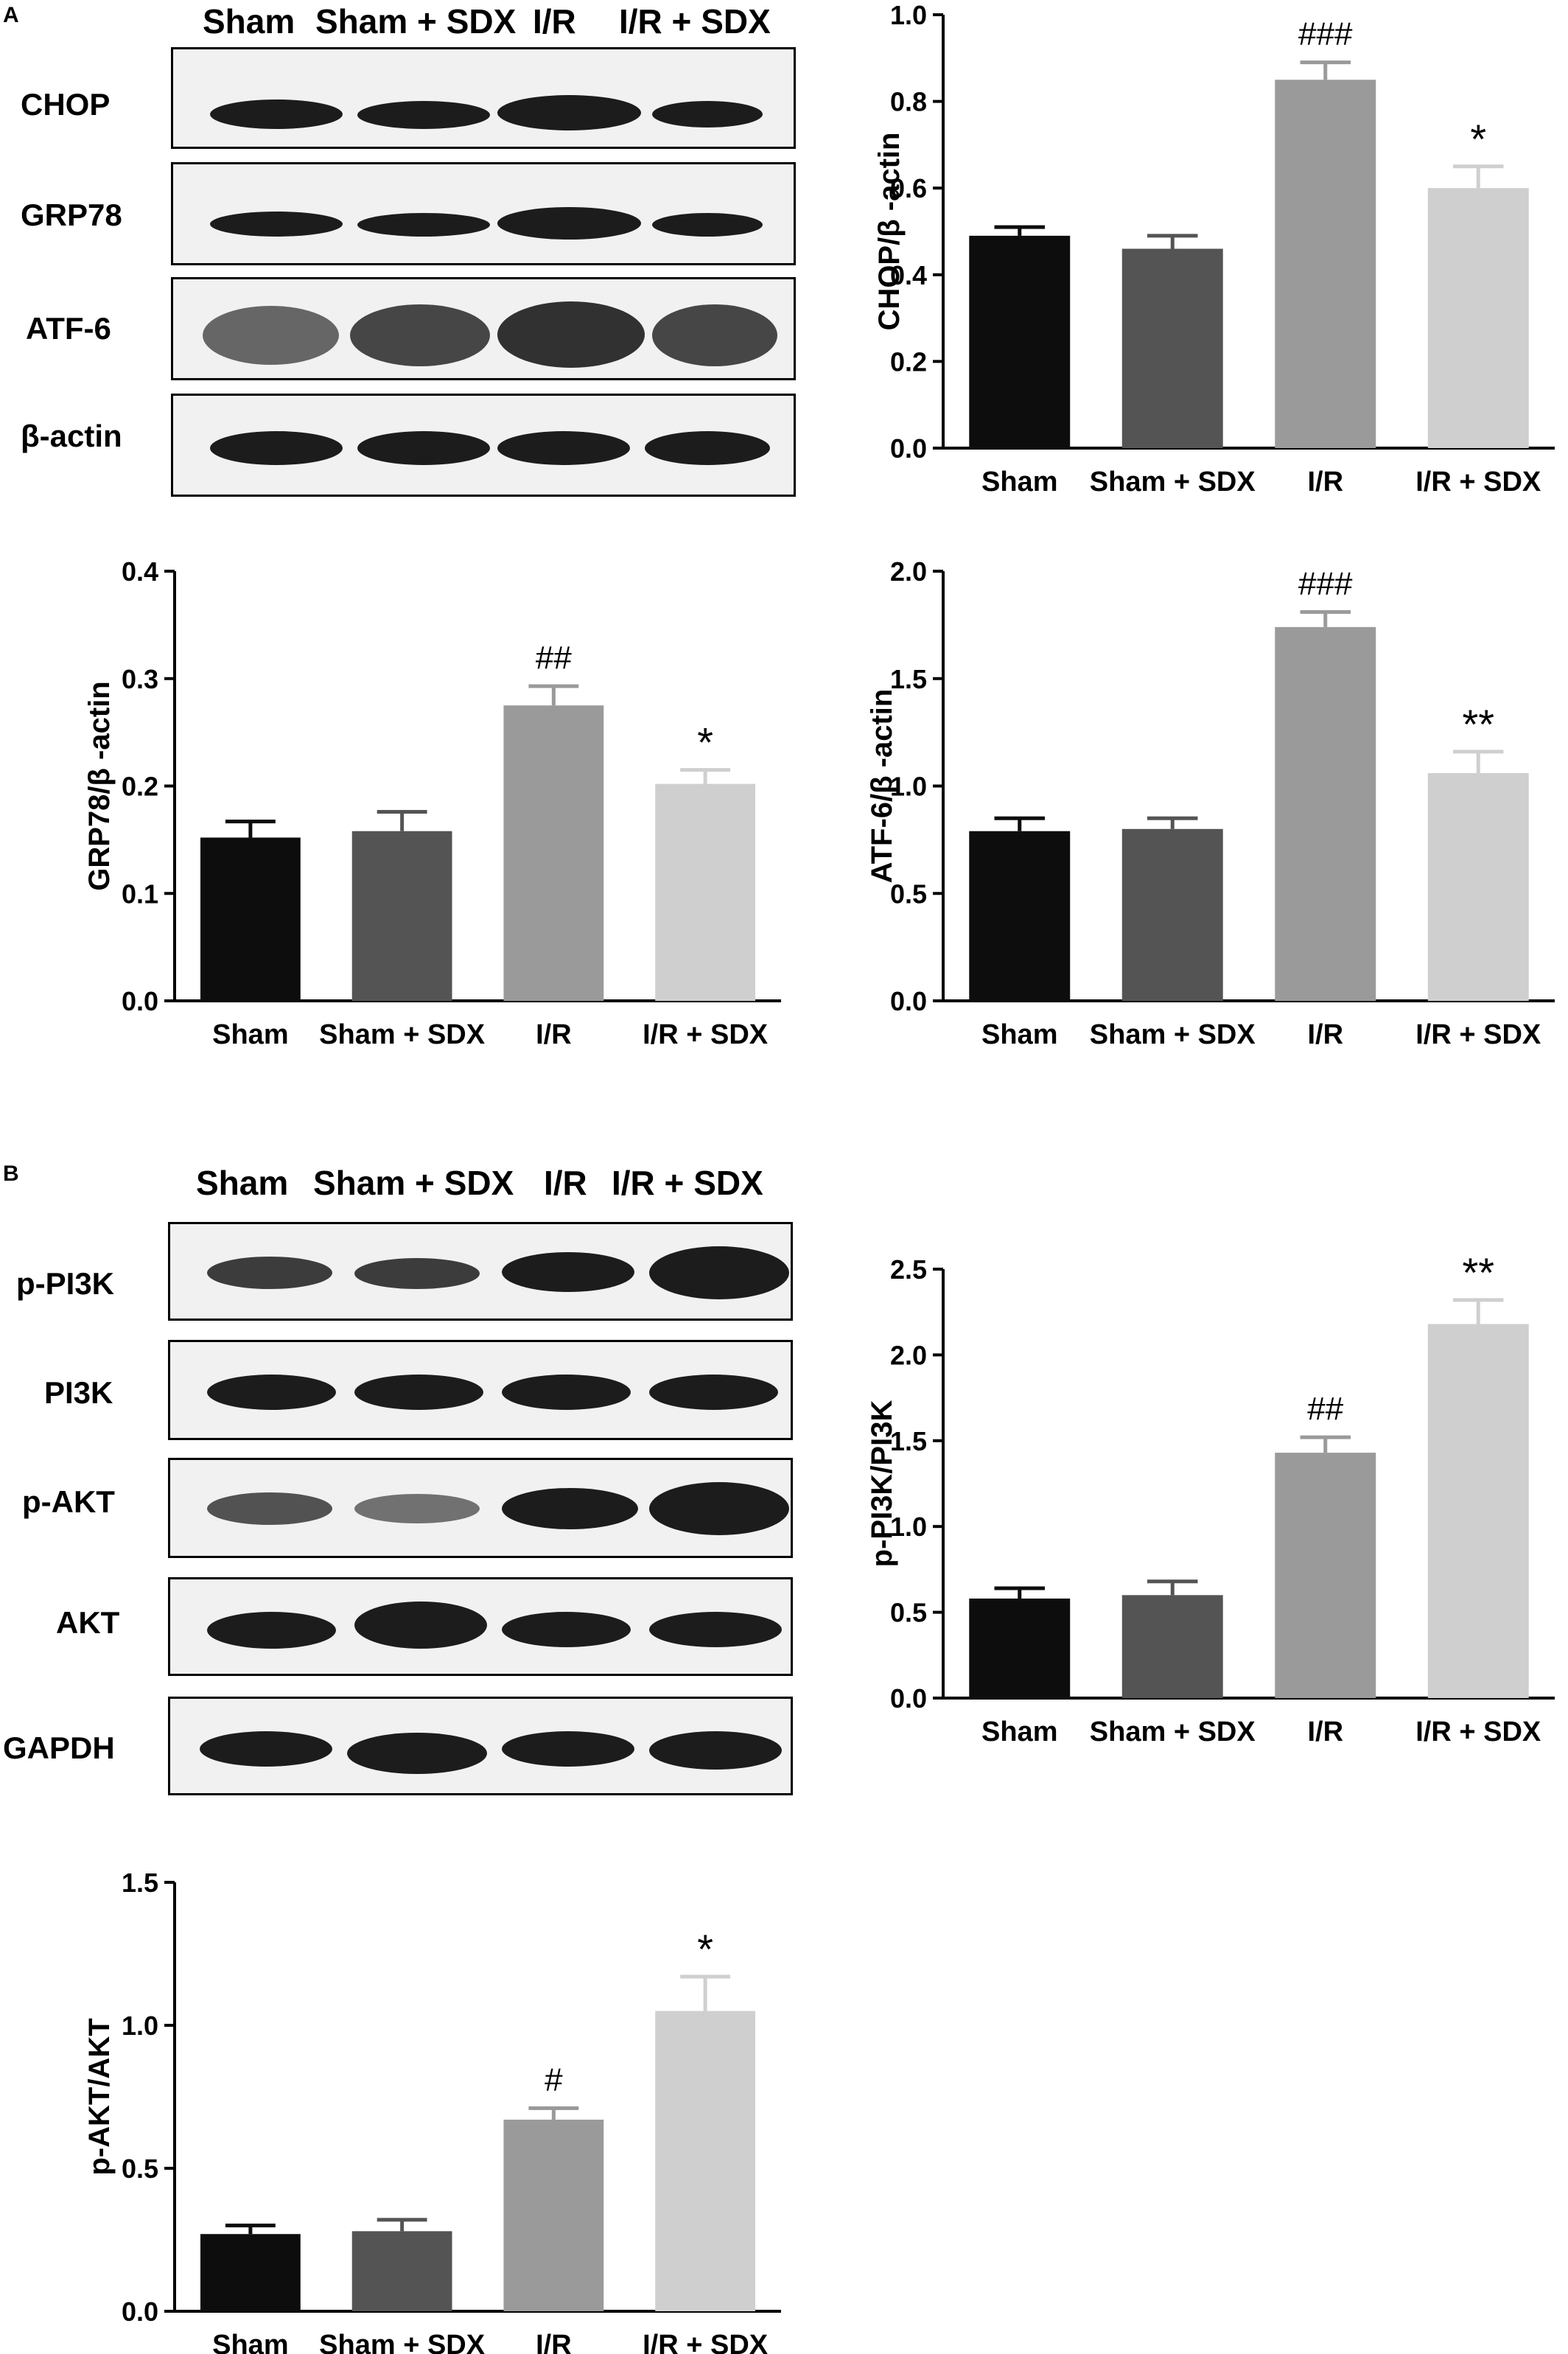  I want to click on y-tick-label: 2.5, so click(908, 1269).